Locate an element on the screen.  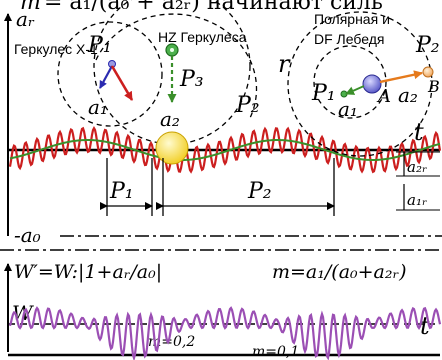
right-P2-label: P₂ is located at coordinates (427, 45).